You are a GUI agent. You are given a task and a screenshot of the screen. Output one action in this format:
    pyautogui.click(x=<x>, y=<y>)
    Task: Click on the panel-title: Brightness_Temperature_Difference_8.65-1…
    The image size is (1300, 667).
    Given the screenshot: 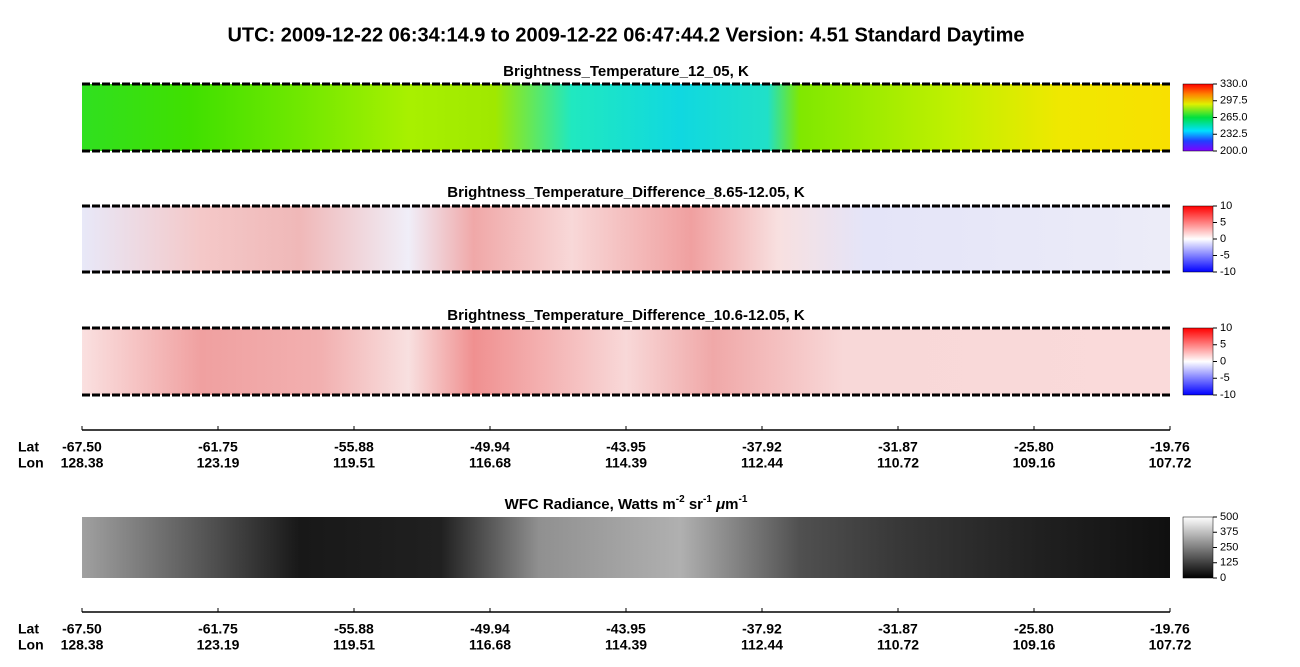 What is the action you would take?
    pyautogui.click(x=626, y=192)
    